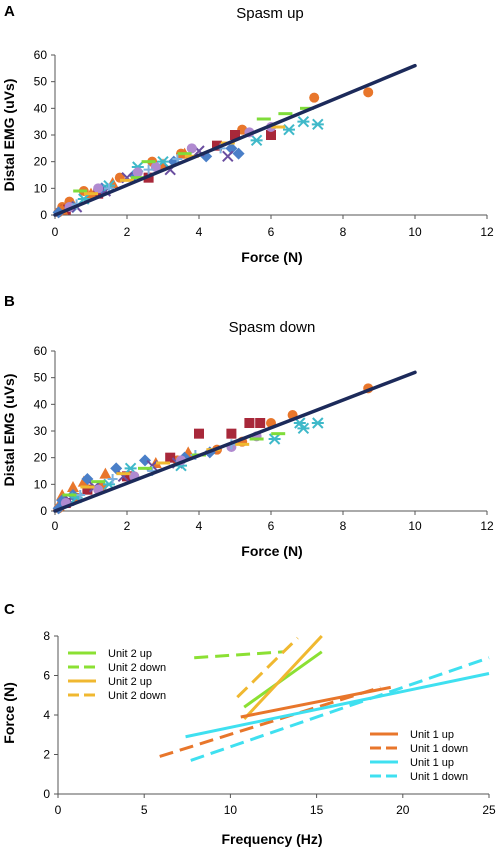 The image size is (498, 850). I want to click on panel-a-y-tick-label: 10, so click(41, 188).